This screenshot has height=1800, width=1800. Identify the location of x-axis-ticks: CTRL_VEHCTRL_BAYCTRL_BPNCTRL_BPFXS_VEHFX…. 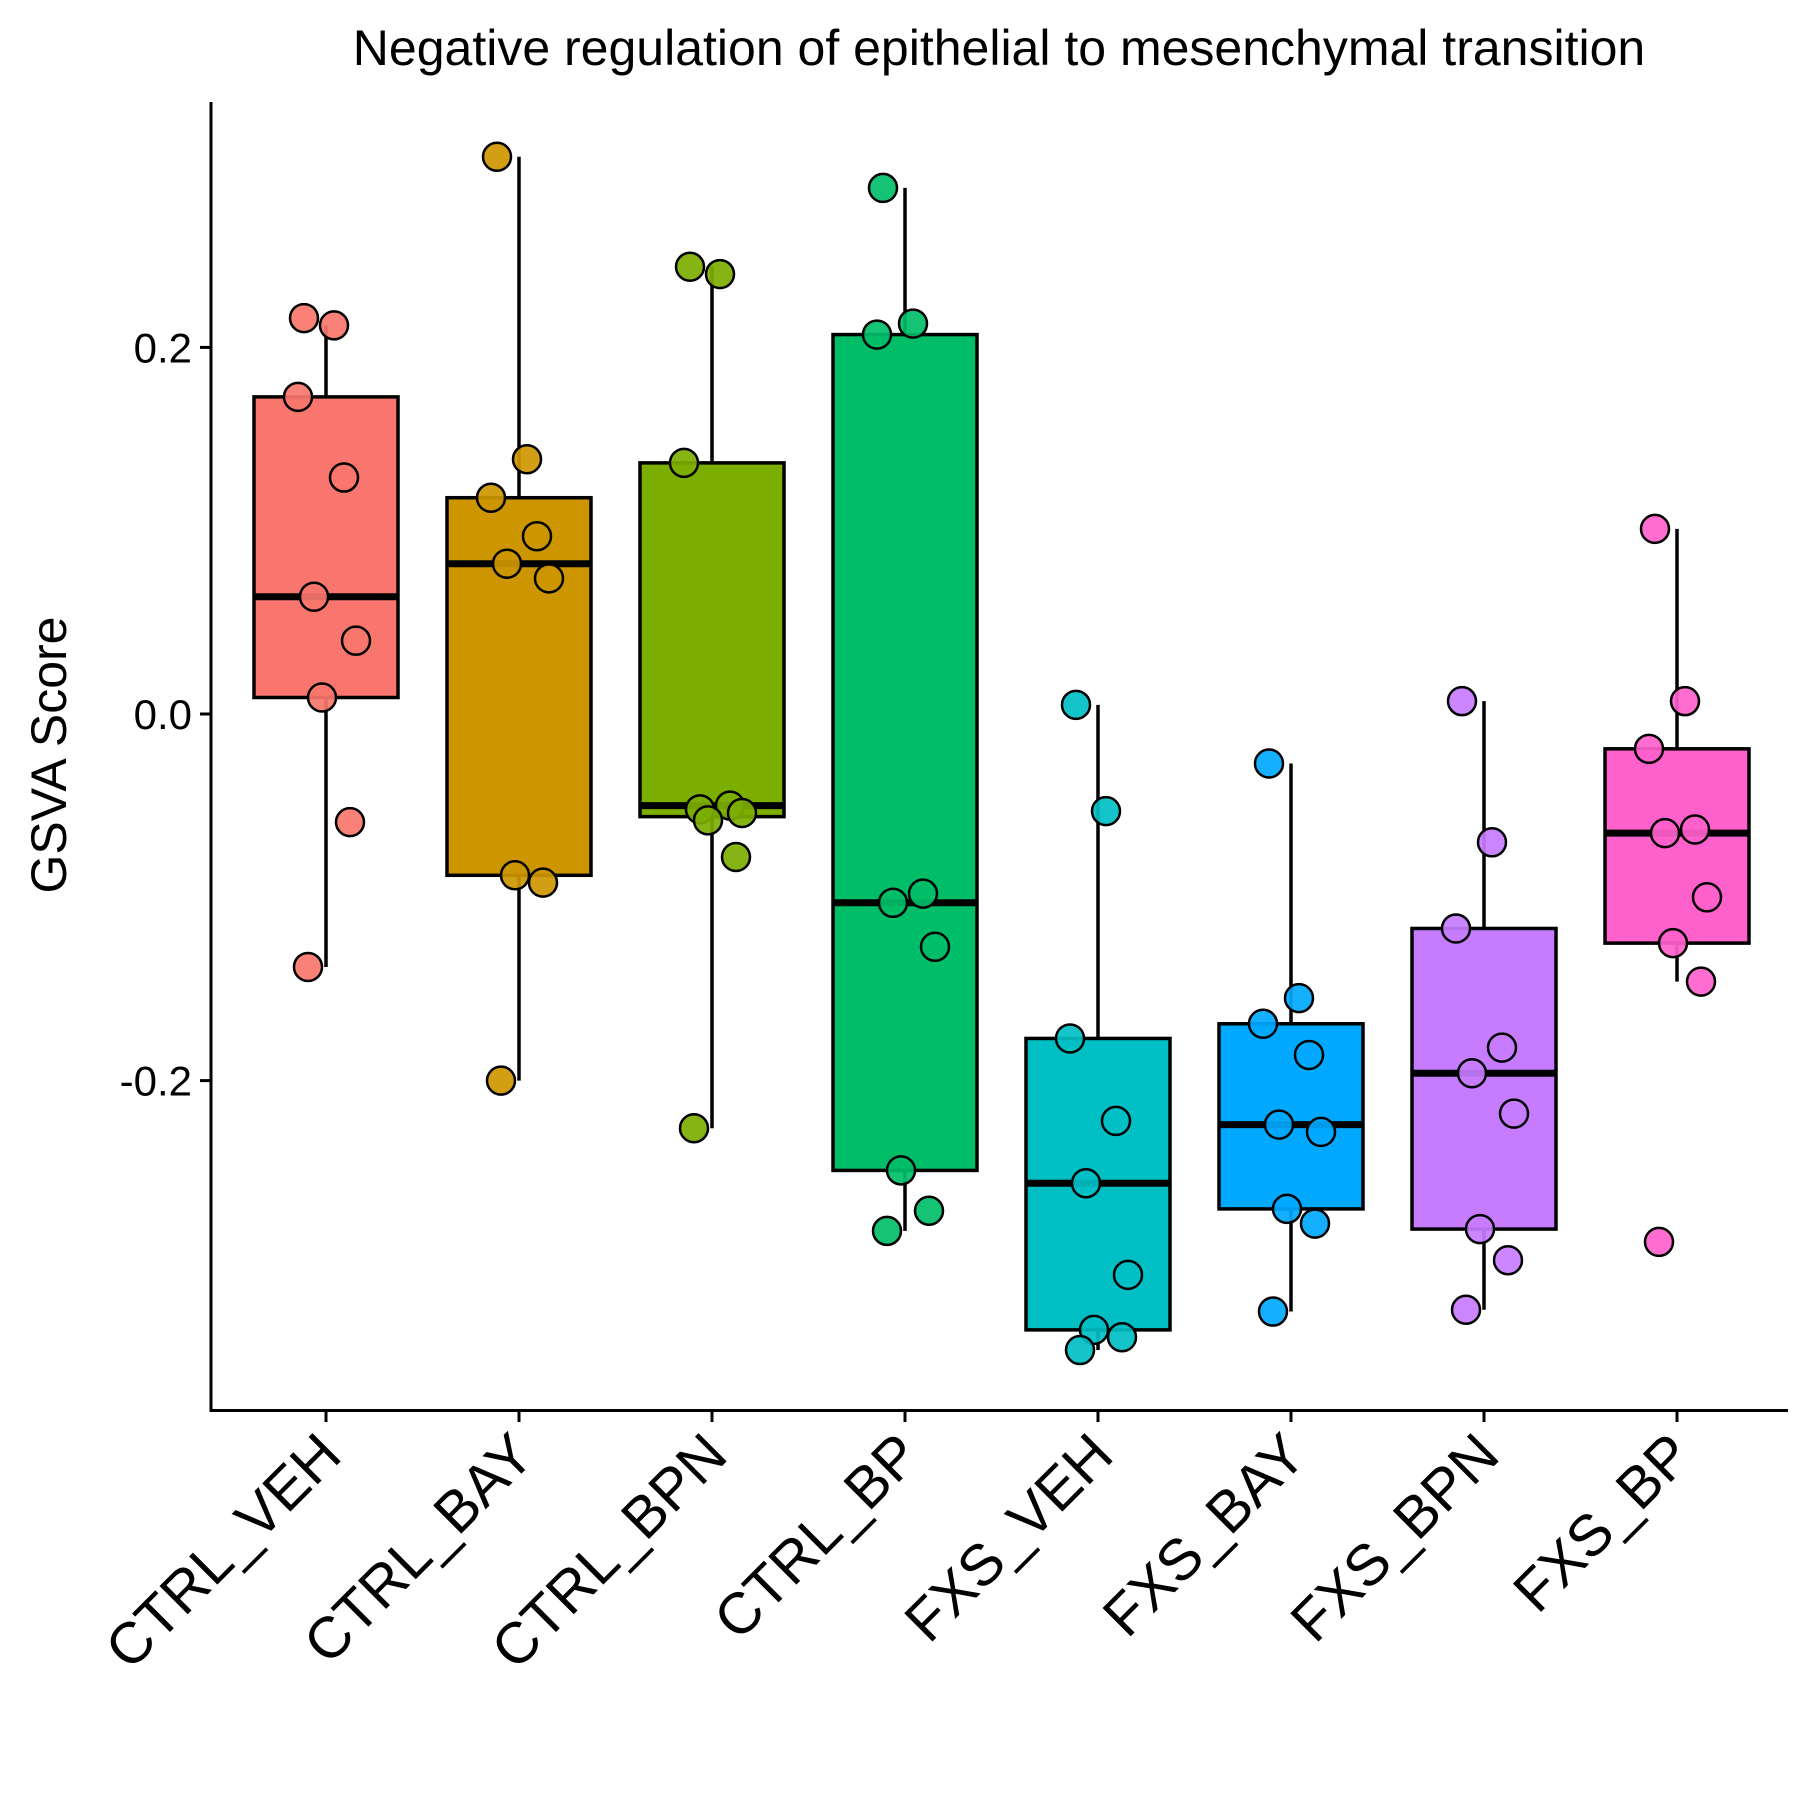
(898, 1545).